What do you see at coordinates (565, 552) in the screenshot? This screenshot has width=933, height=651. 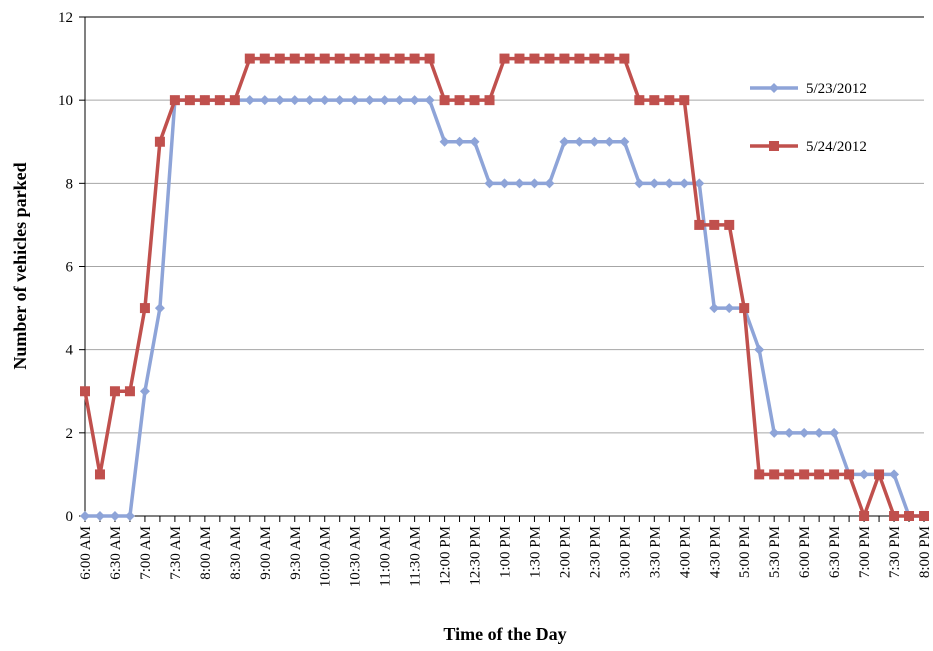 I see `x-tick-label: 2:00 PM` at bounding box center [565, 552].